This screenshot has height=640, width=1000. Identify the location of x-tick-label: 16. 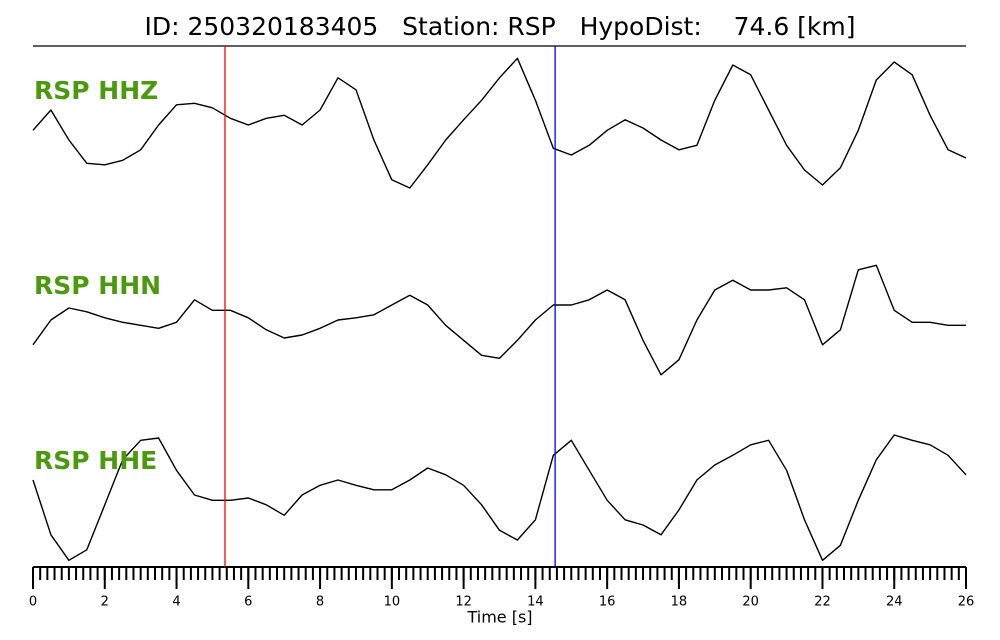
(607, 602).